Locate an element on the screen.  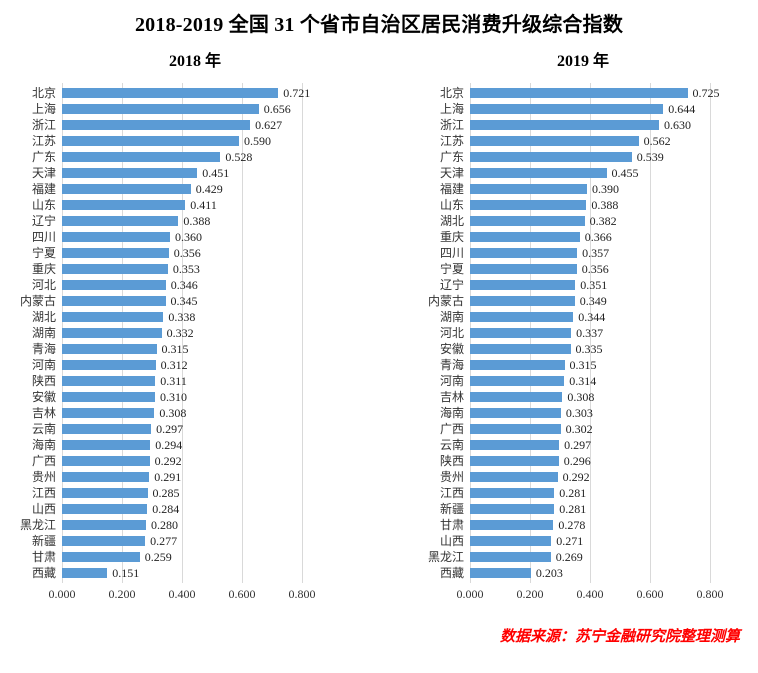
category-label: 云南 is located at coordinates (43, 429).